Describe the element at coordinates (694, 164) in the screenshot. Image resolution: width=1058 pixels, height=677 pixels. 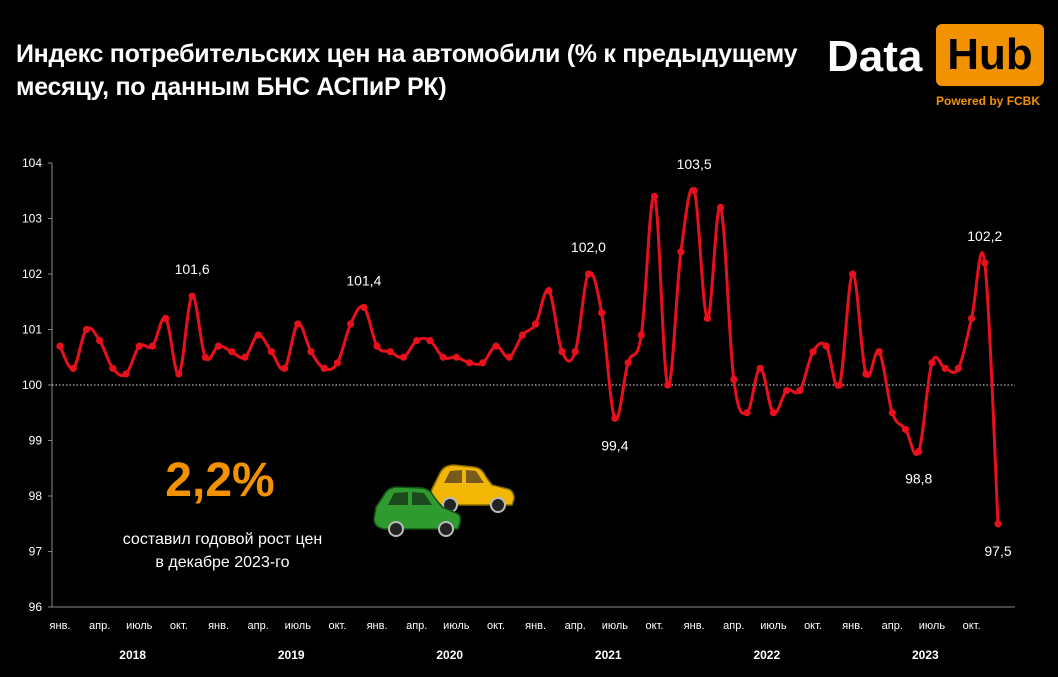
I see `data-label: 103,5` at that location.